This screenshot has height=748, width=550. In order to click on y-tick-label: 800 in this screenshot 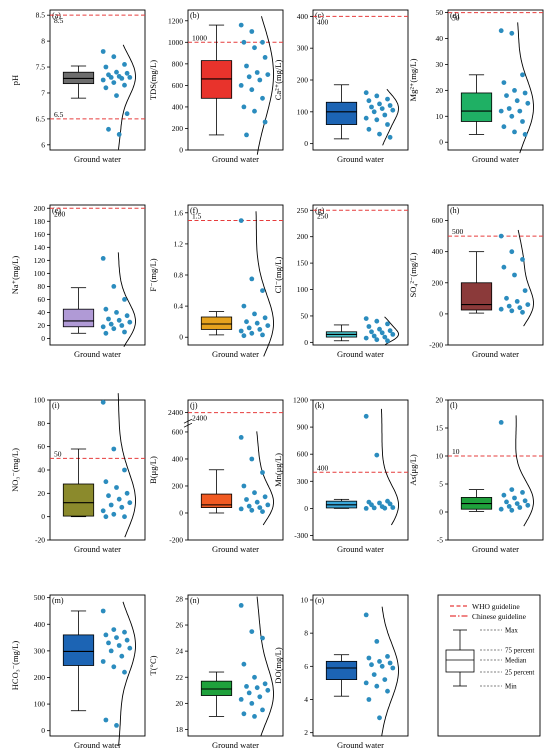, I will do `click(178, 63)`.